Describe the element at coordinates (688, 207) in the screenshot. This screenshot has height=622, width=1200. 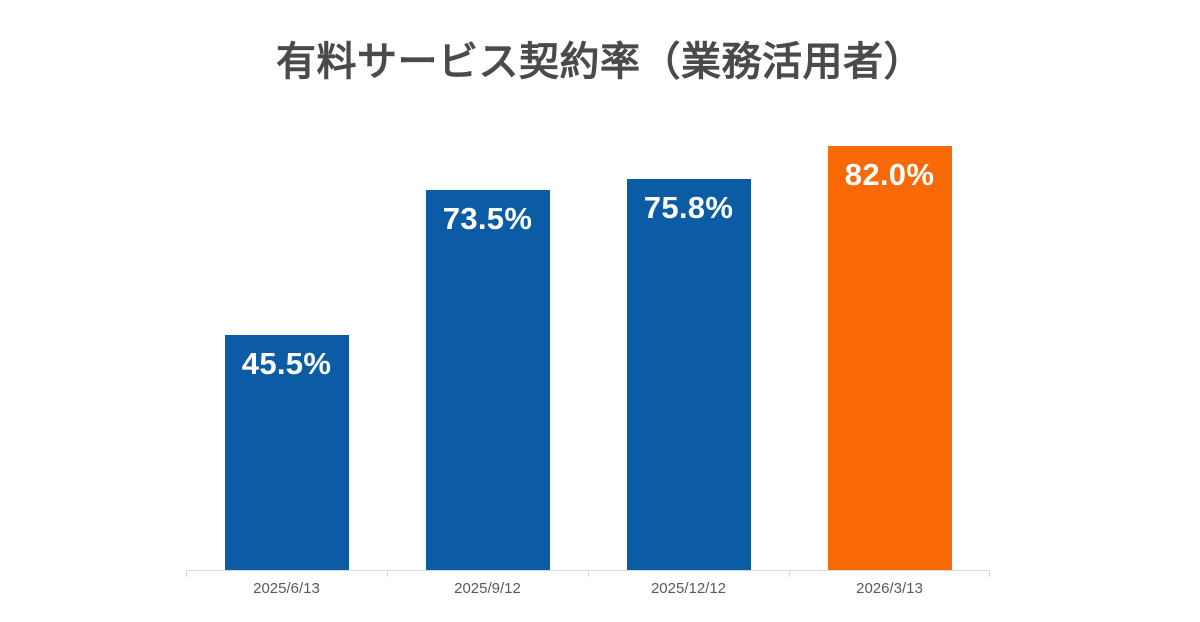
I see `bar-value-label: 75.8%` at that location.